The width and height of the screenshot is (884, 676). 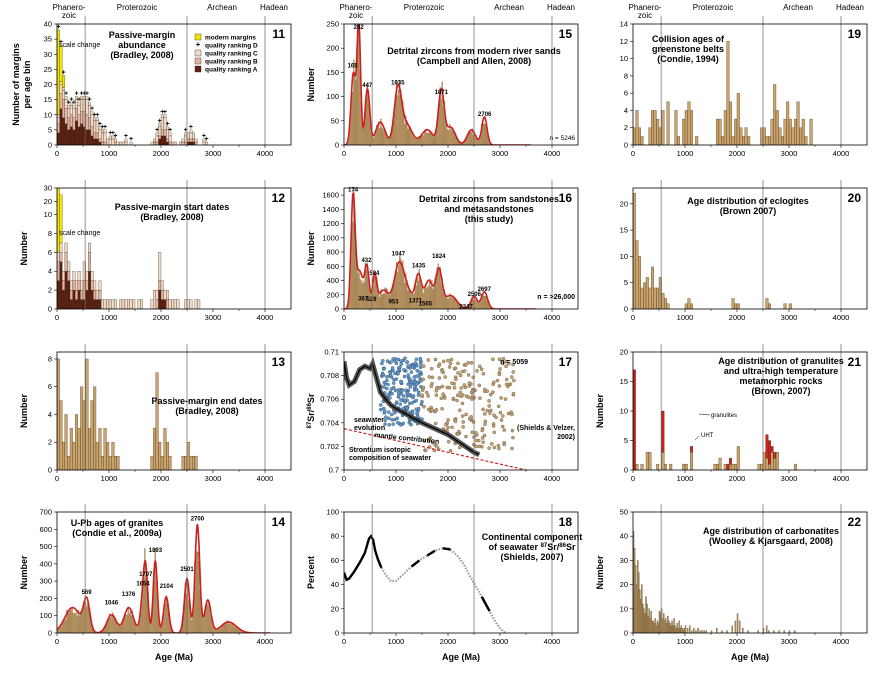 I want to click on chart-title-line: Detrital zircons from sandstones, so click(x=489, y=199).